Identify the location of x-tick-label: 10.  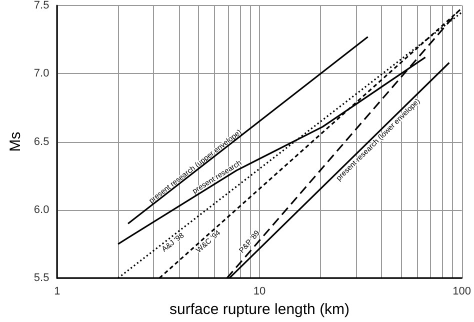
(259, 292).